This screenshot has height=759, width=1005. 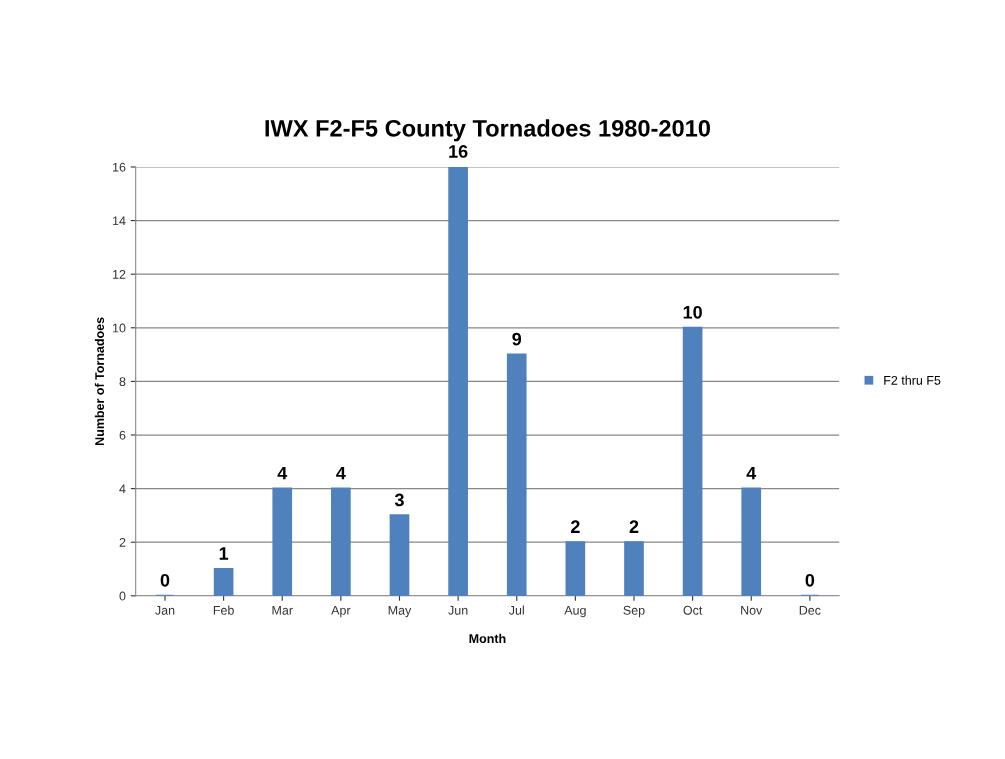 I want to click on x-tick-label: Apr, so click(x=341, y=612).